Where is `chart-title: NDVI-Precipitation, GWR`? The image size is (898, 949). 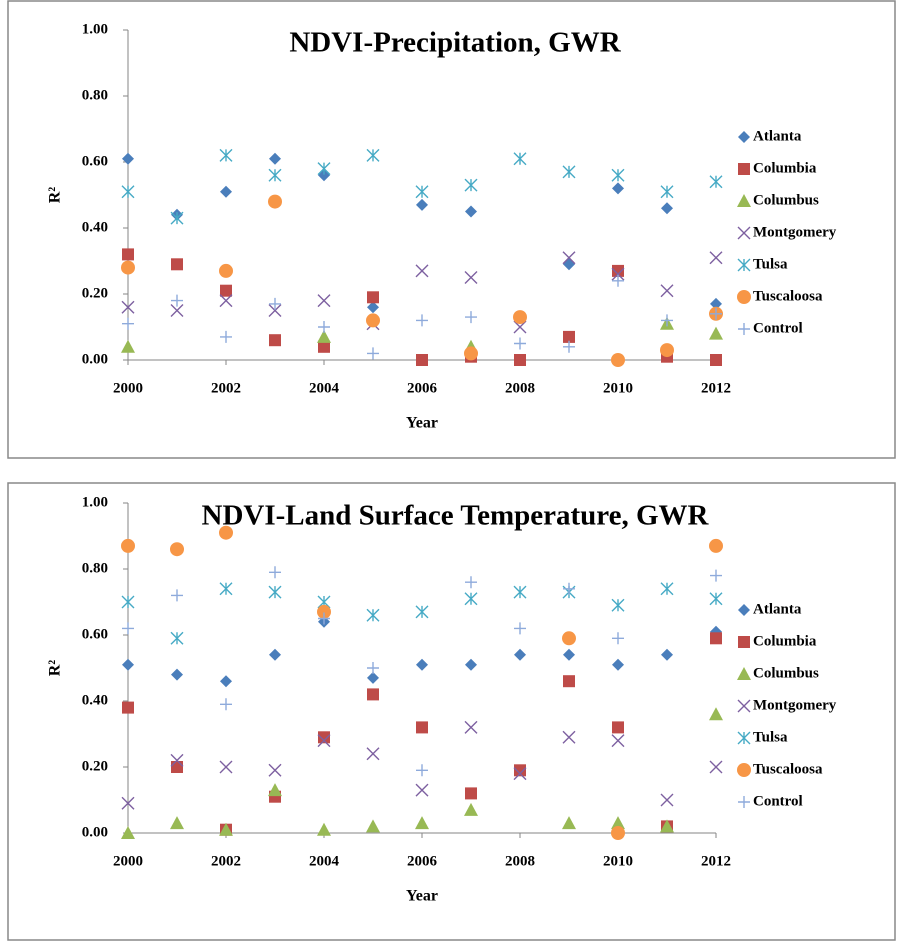 chart-title: NDVI-Precipitation, GWR is located at coordinates (455, 43).